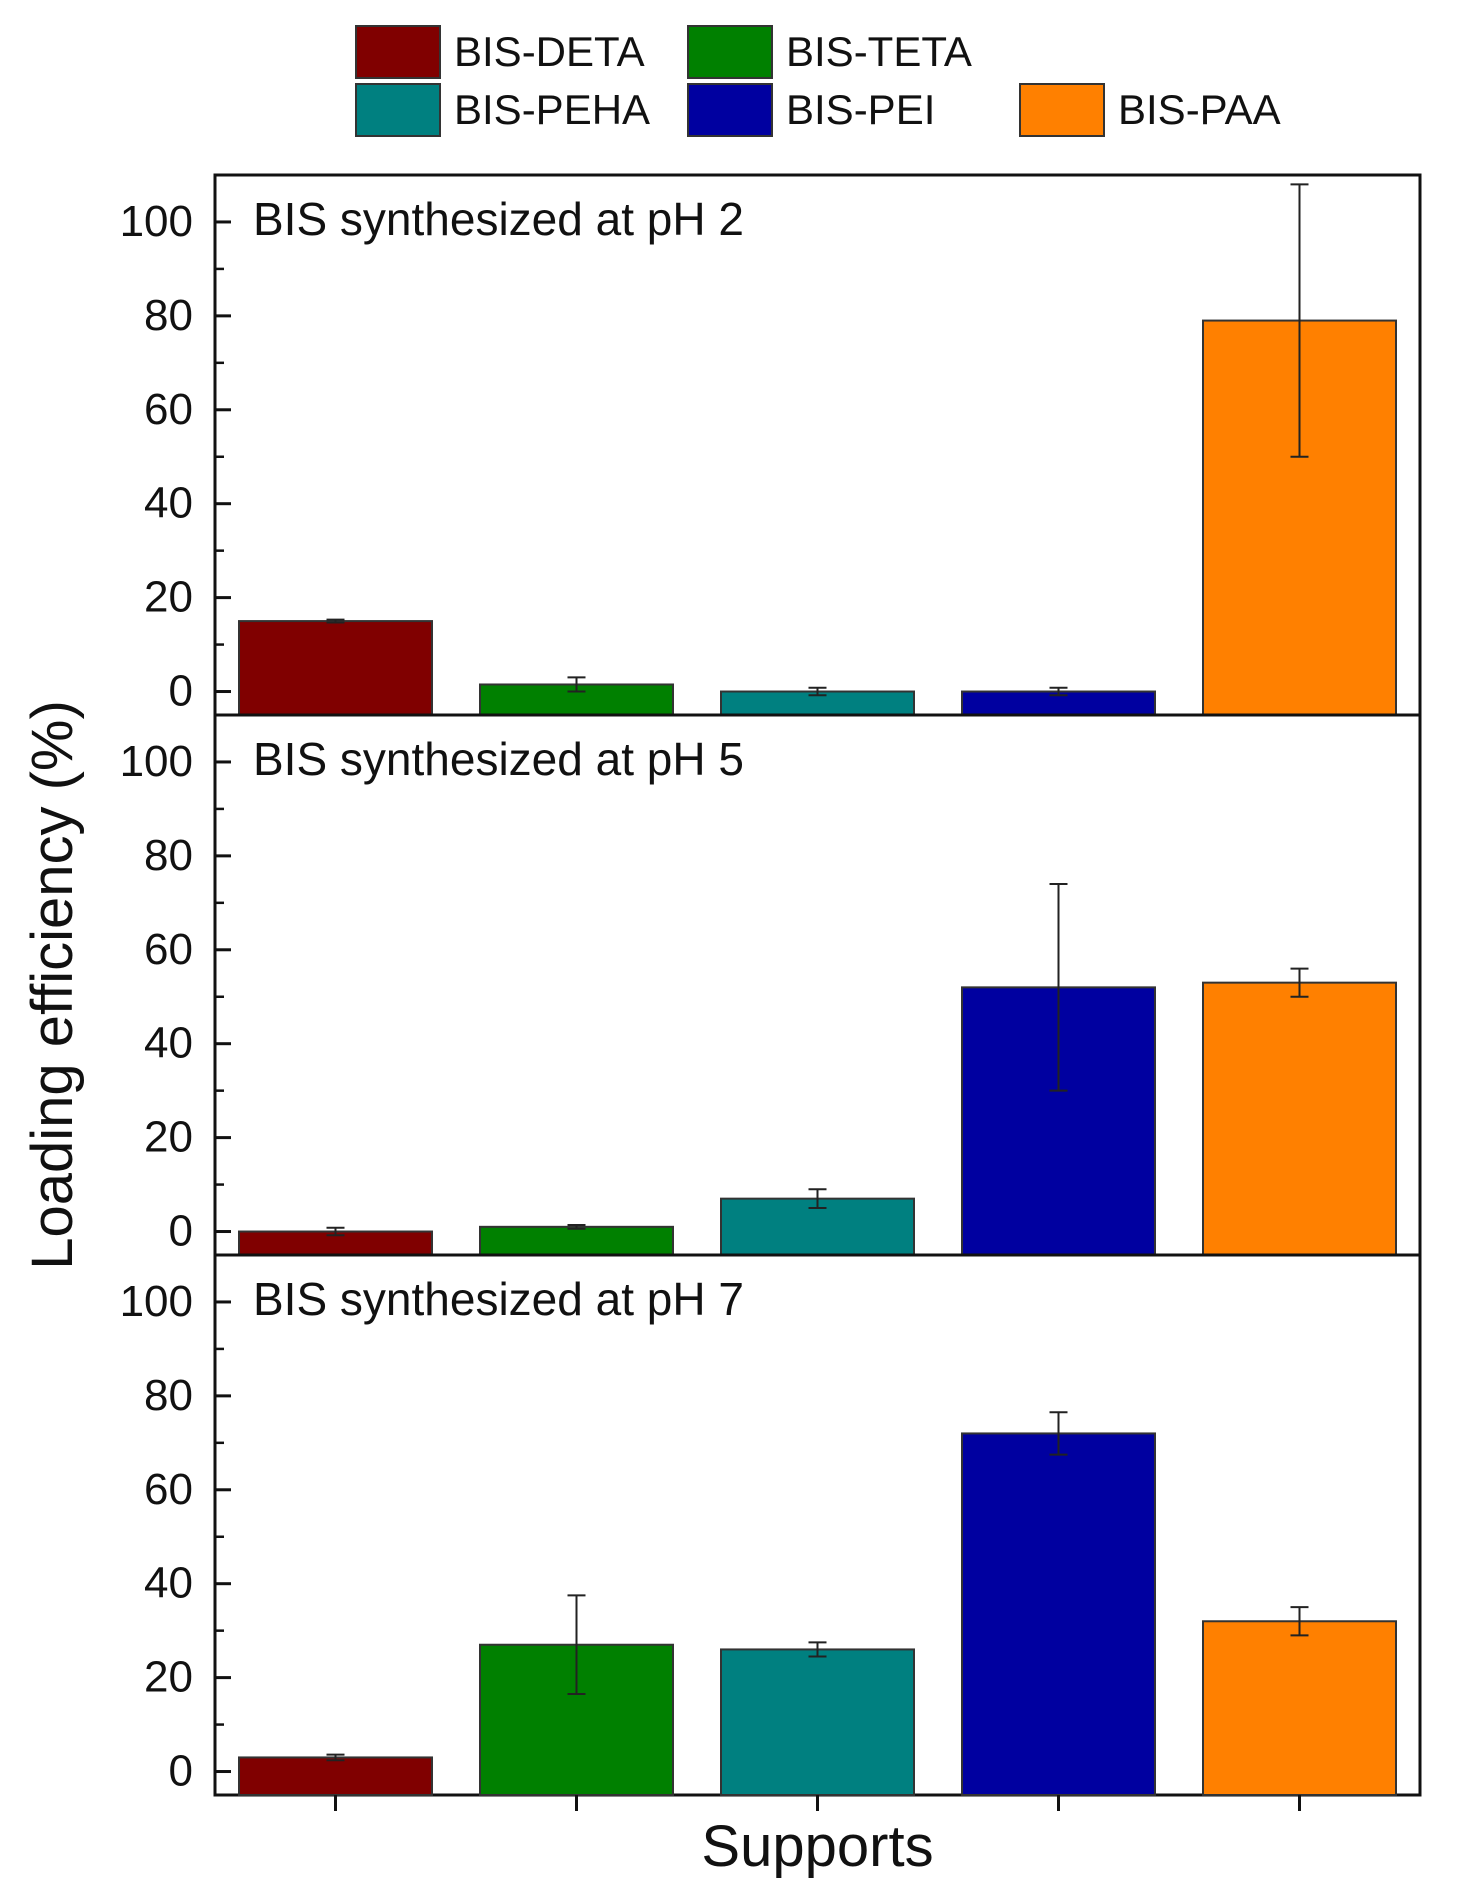 Image resolution: width=1460 pixels, height=1902 pixels. What do you see at coordinates (1199, 109) in the screenshot?
I see `legend-label: BIS-PAA` at bounding box center [1199, 109].